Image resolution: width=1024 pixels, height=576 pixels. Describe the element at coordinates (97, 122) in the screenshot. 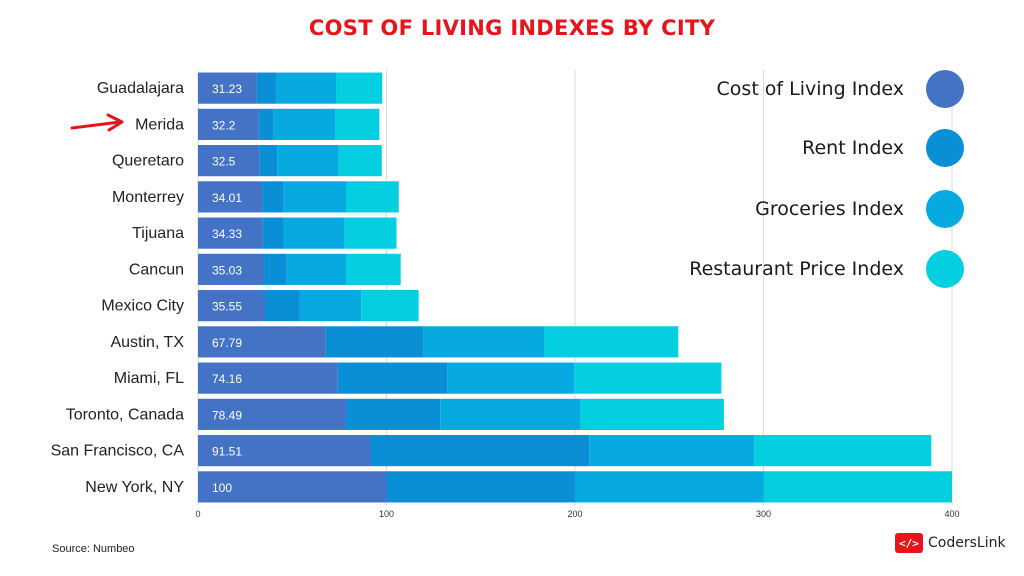

I see `red-arrow-icon` at that location.